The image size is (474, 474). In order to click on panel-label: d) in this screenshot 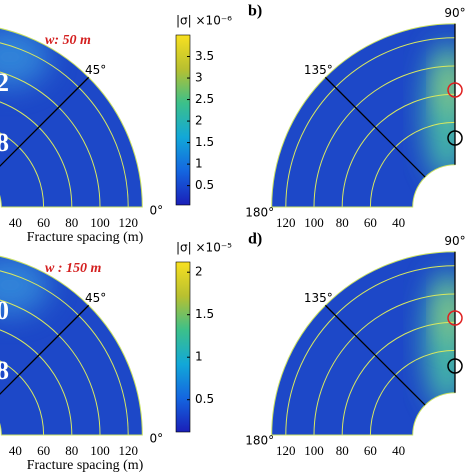, I will do `click(255, 239)`.